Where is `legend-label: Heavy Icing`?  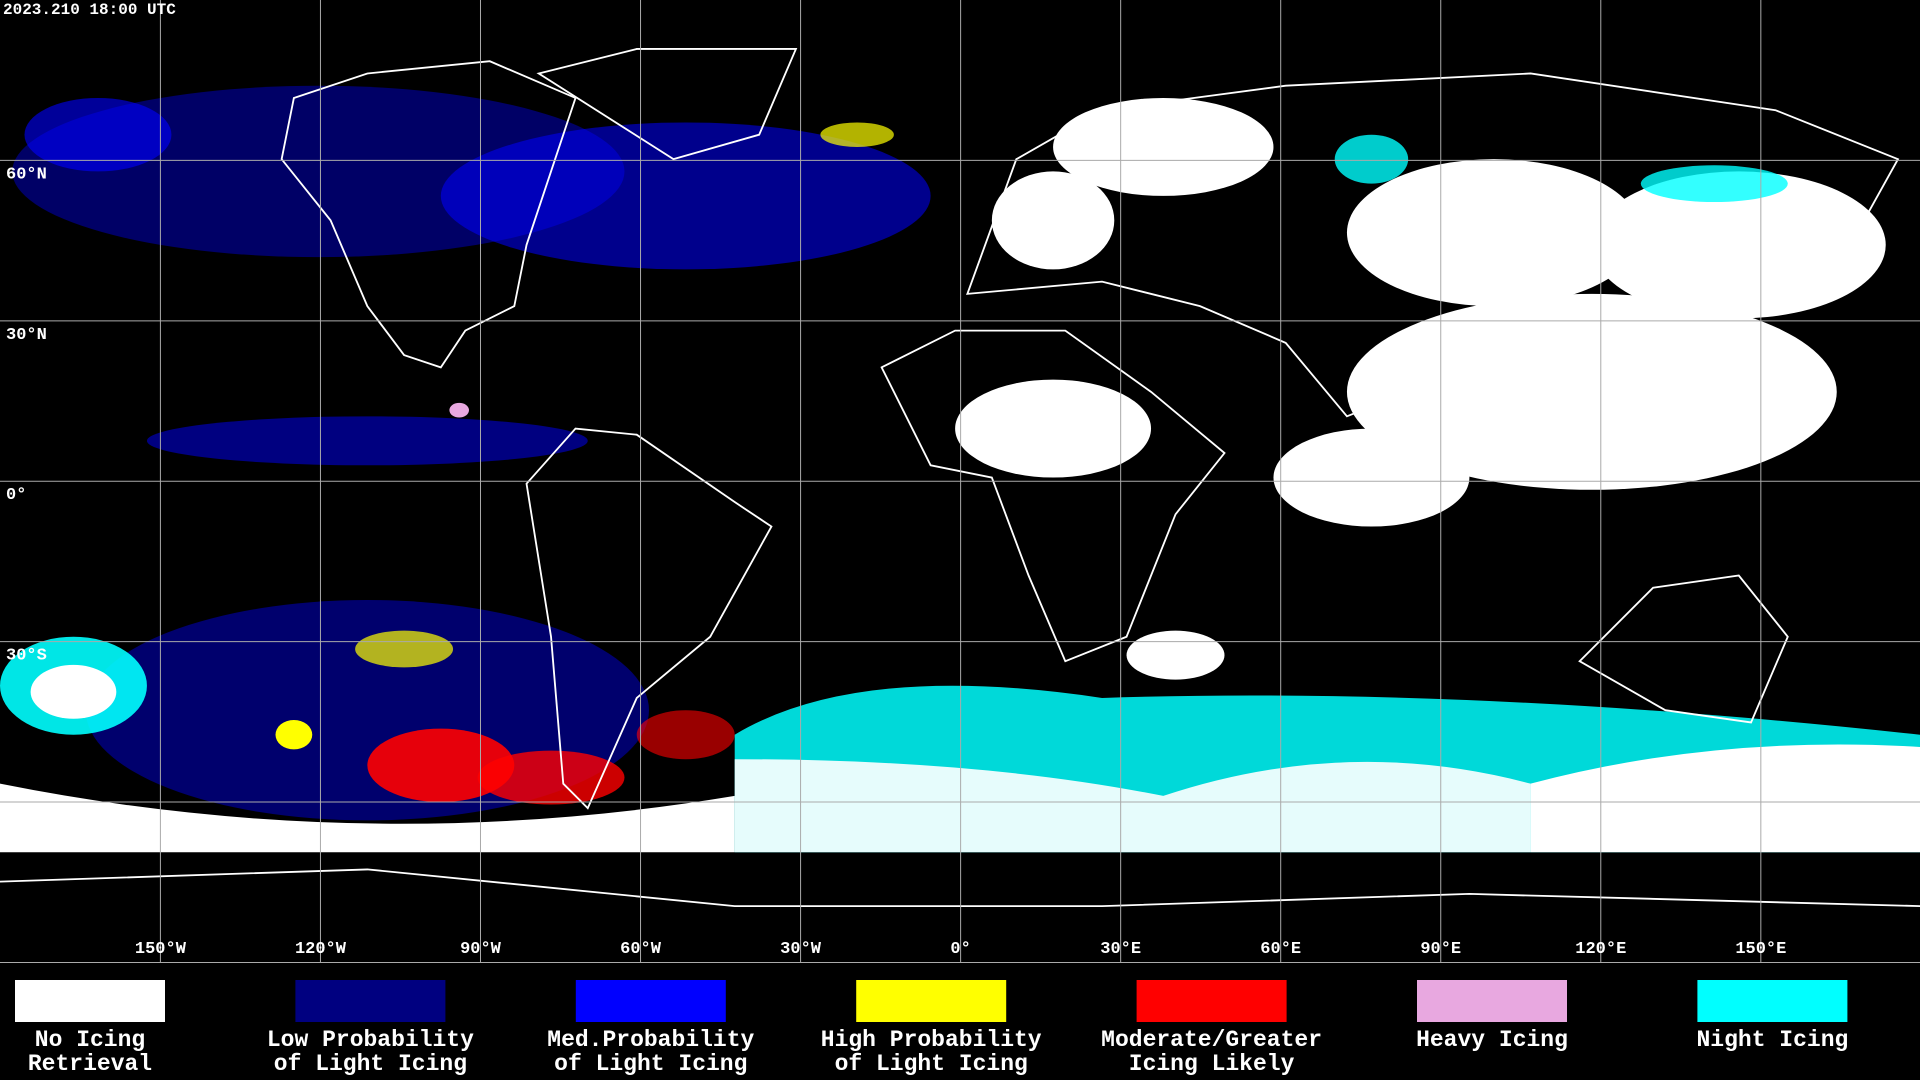
legend-label: Heavy Icing is located at coordinates (1492, 1040).